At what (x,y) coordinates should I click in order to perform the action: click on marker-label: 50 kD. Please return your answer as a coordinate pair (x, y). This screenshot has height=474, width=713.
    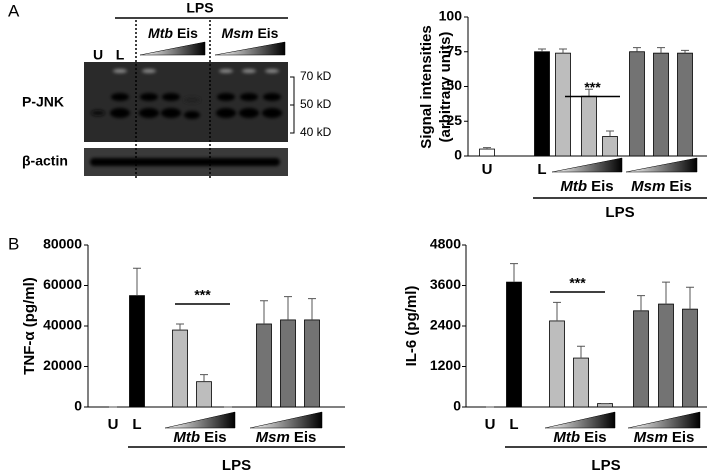
    Looking at the image, I should click on (316, 104).